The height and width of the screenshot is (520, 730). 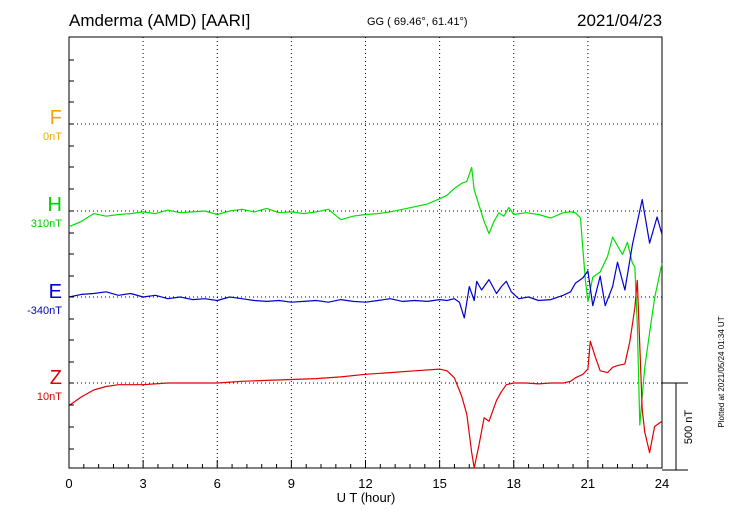 What do you see at coordinates (49, 397) in the screenshot?
I see `baseline-Z: 10nT` at bounding box center [49, 397].